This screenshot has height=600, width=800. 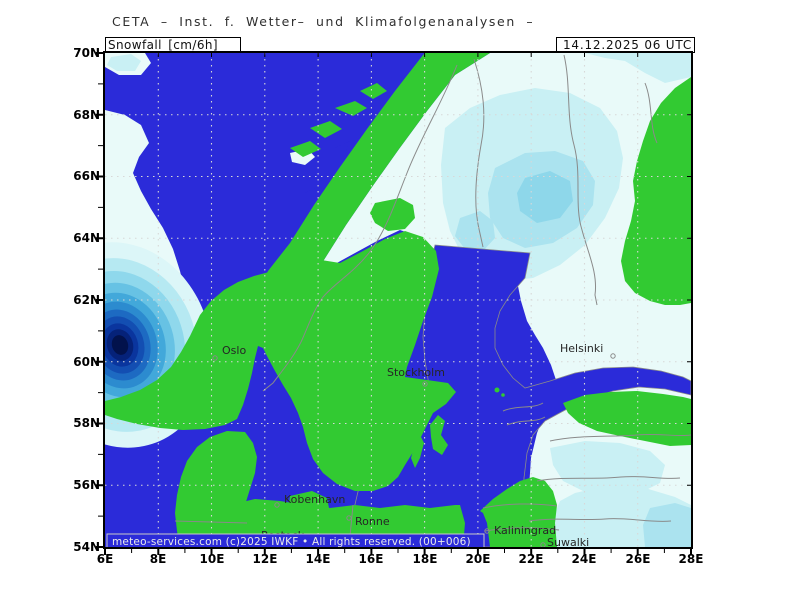 What do you see at coordinates (86, 176) in the screenshot?
I see `lat-label-66n: 66N` at bounding box center [86, 176].